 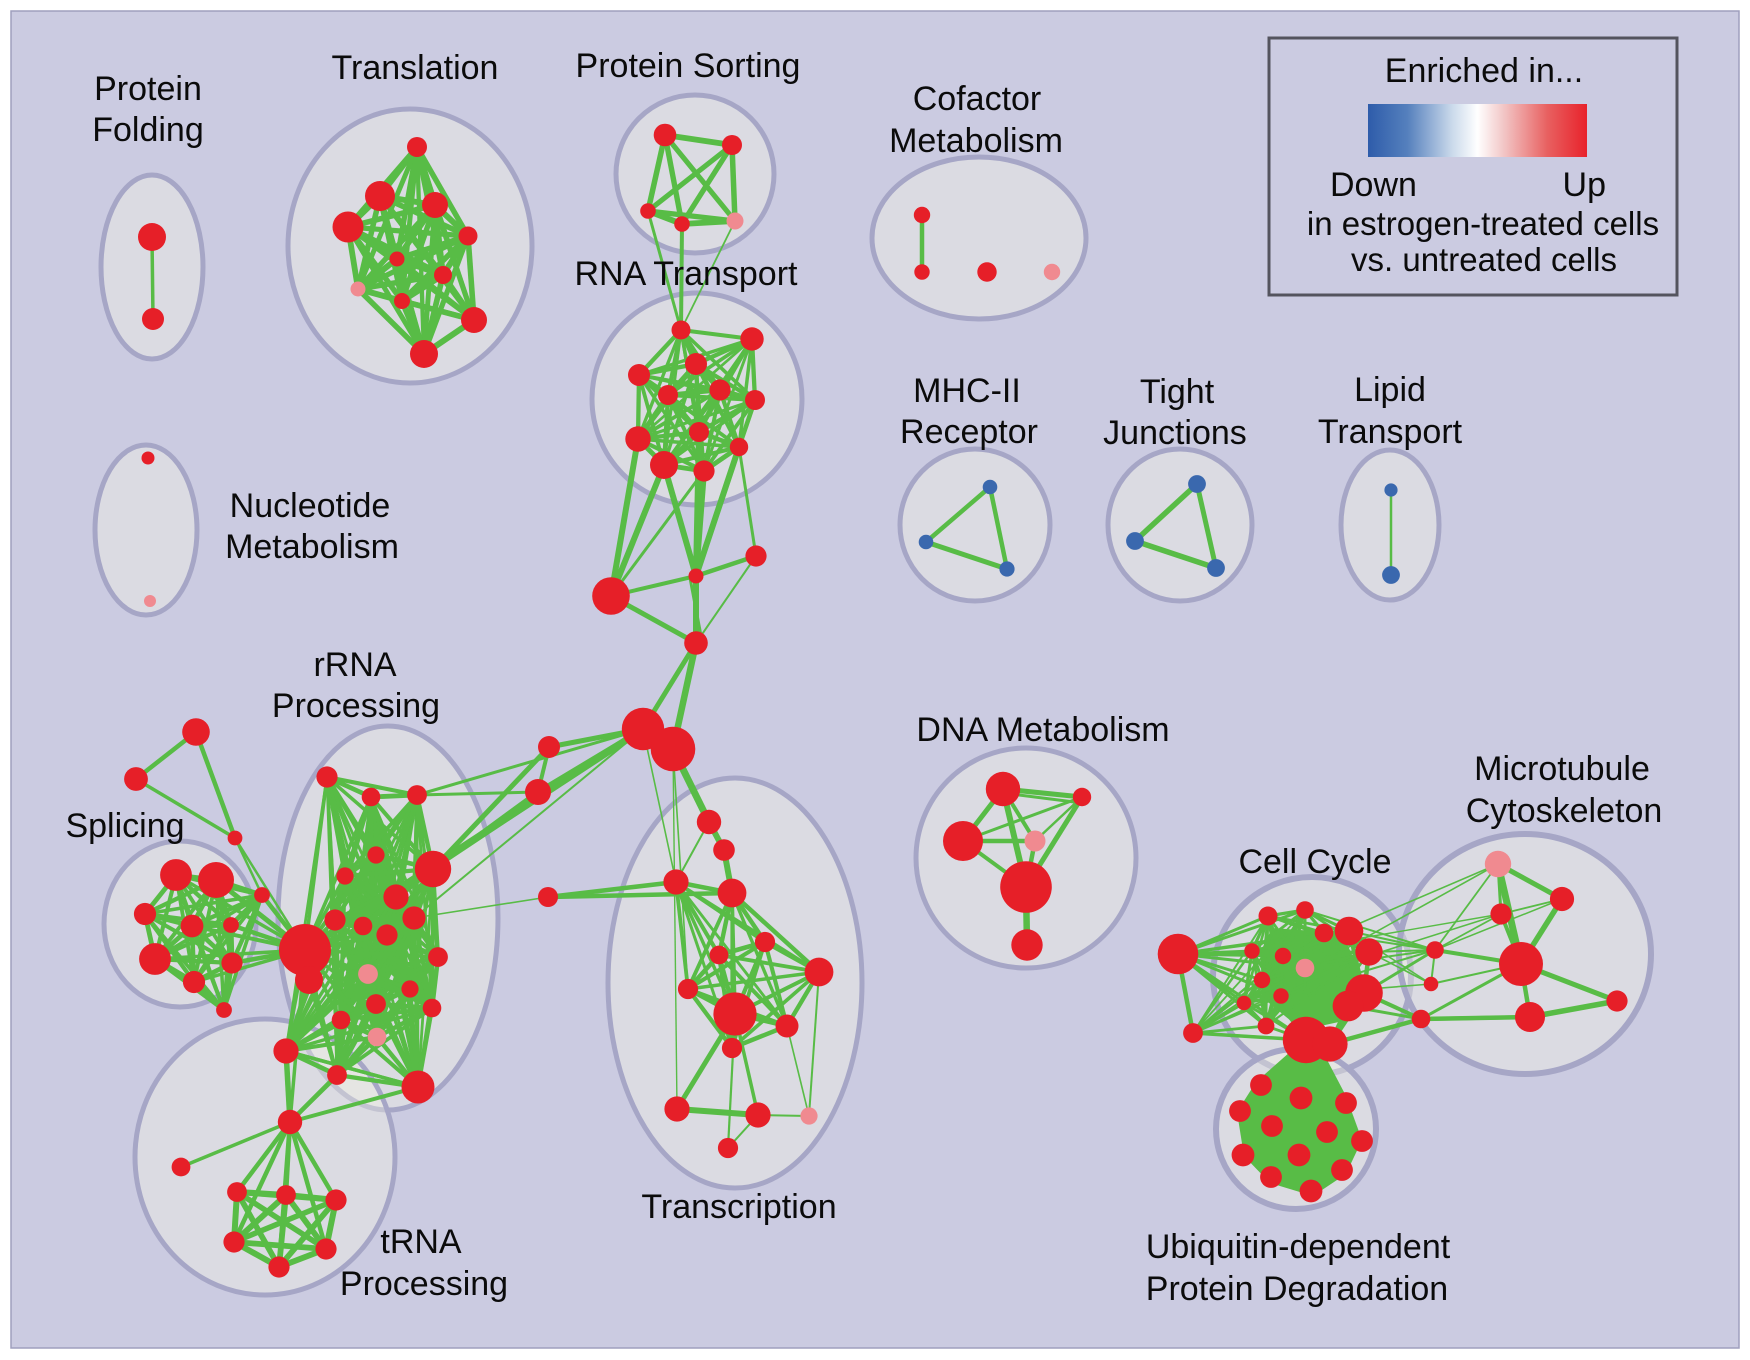 What do you see at coordinates (1297, 1289) in the screenshot?
I see `svg-text: Protein Degradation` at bounding box center [1297, 1289].